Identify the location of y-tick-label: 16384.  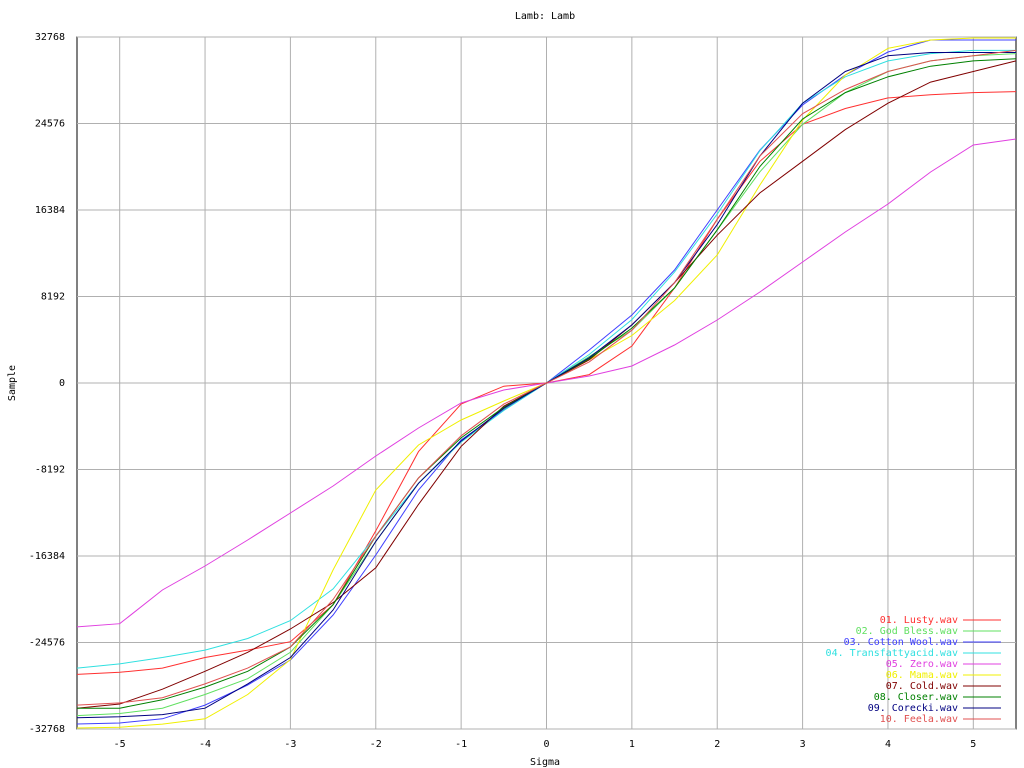
(50, 210).